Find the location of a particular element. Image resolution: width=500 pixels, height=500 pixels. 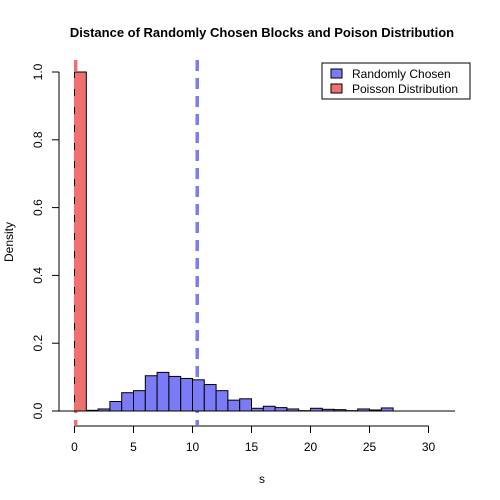

y-tick-label-4: 0.8 is located at coordinates (38, 139).